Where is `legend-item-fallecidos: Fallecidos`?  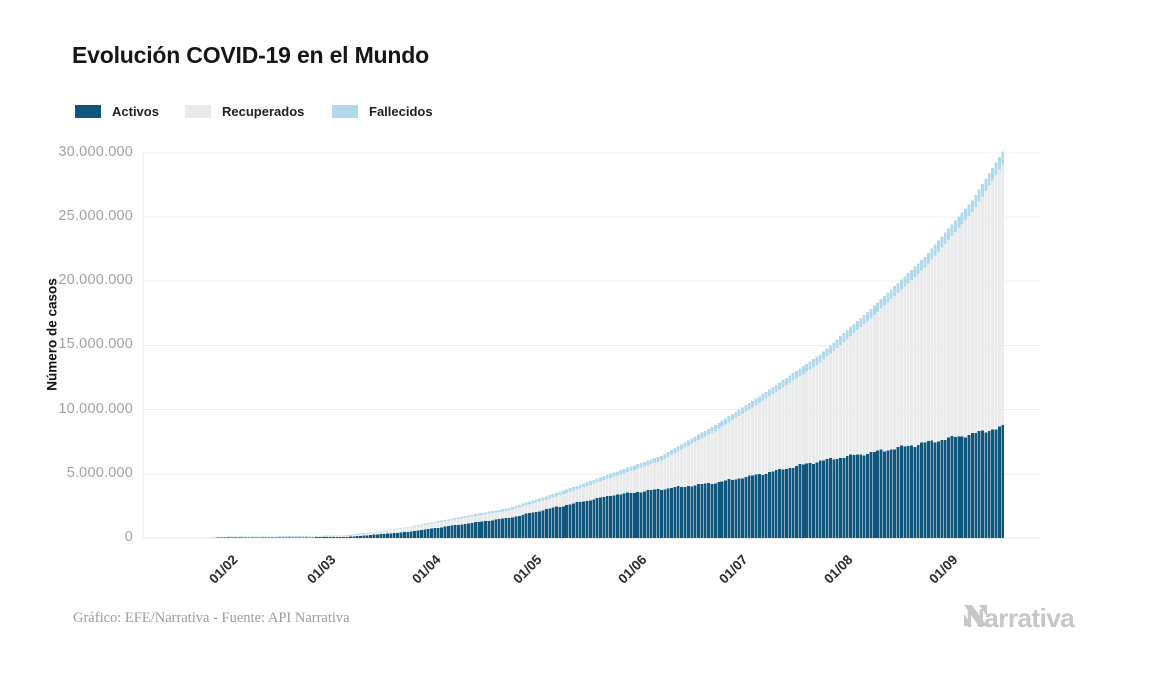 legend-item-fallecidos: Fallecidos is located at coordinates (382, 111).